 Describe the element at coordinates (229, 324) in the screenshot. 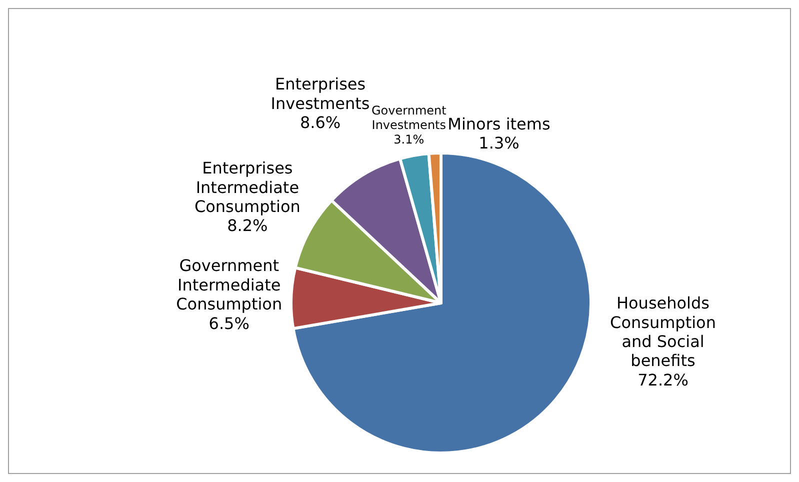

I see `data-label: 6.5%` at that location.